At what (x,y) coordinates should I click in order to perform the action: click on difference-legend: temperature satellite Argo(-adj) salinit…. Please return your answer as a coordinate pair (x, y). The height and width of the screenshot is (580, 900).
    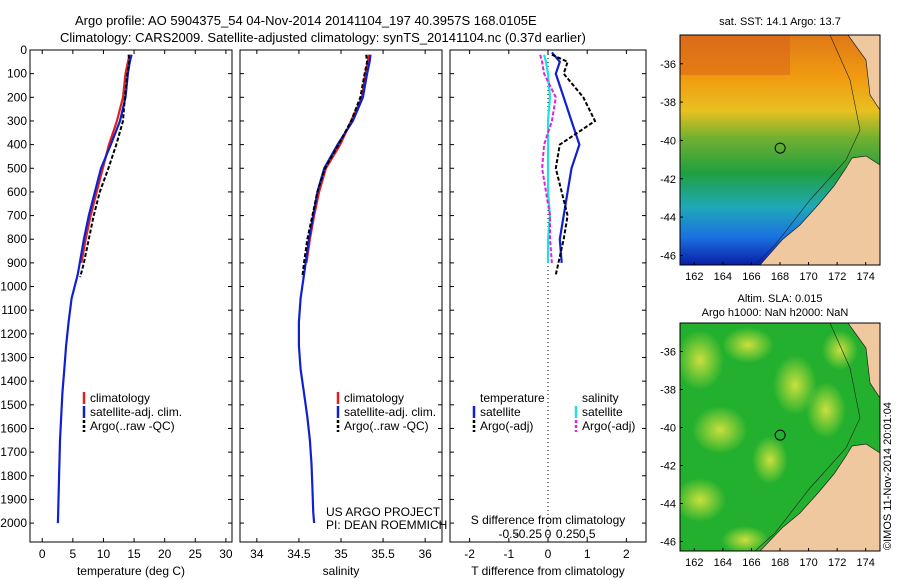
    Looking at the image, I should click on (553, 412).